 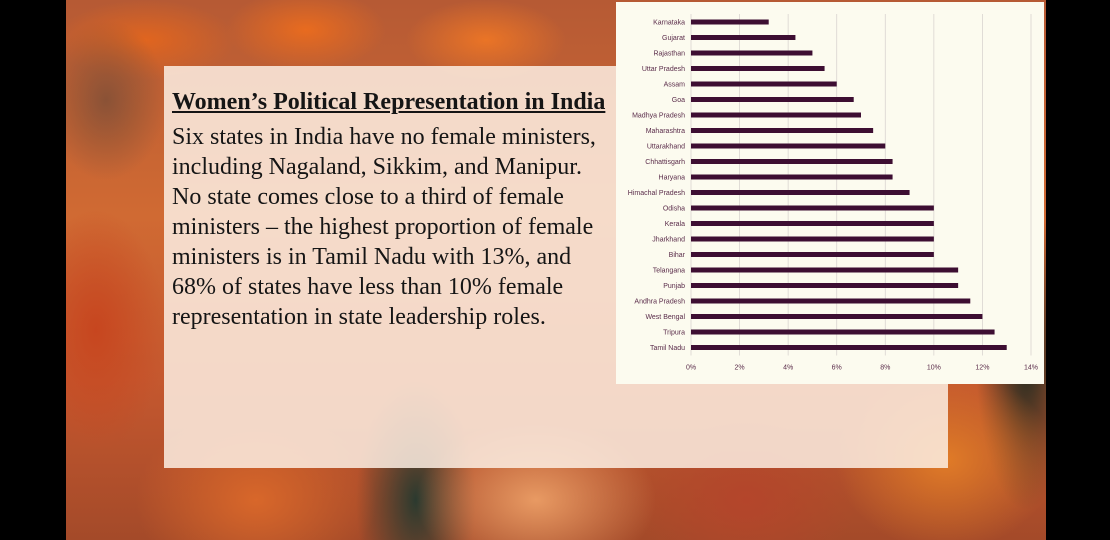 What do you see at coordinates (663, 69) in the screenshot?
I see `category-label: Uttar Pradesh` at bounding box center [663, 69].